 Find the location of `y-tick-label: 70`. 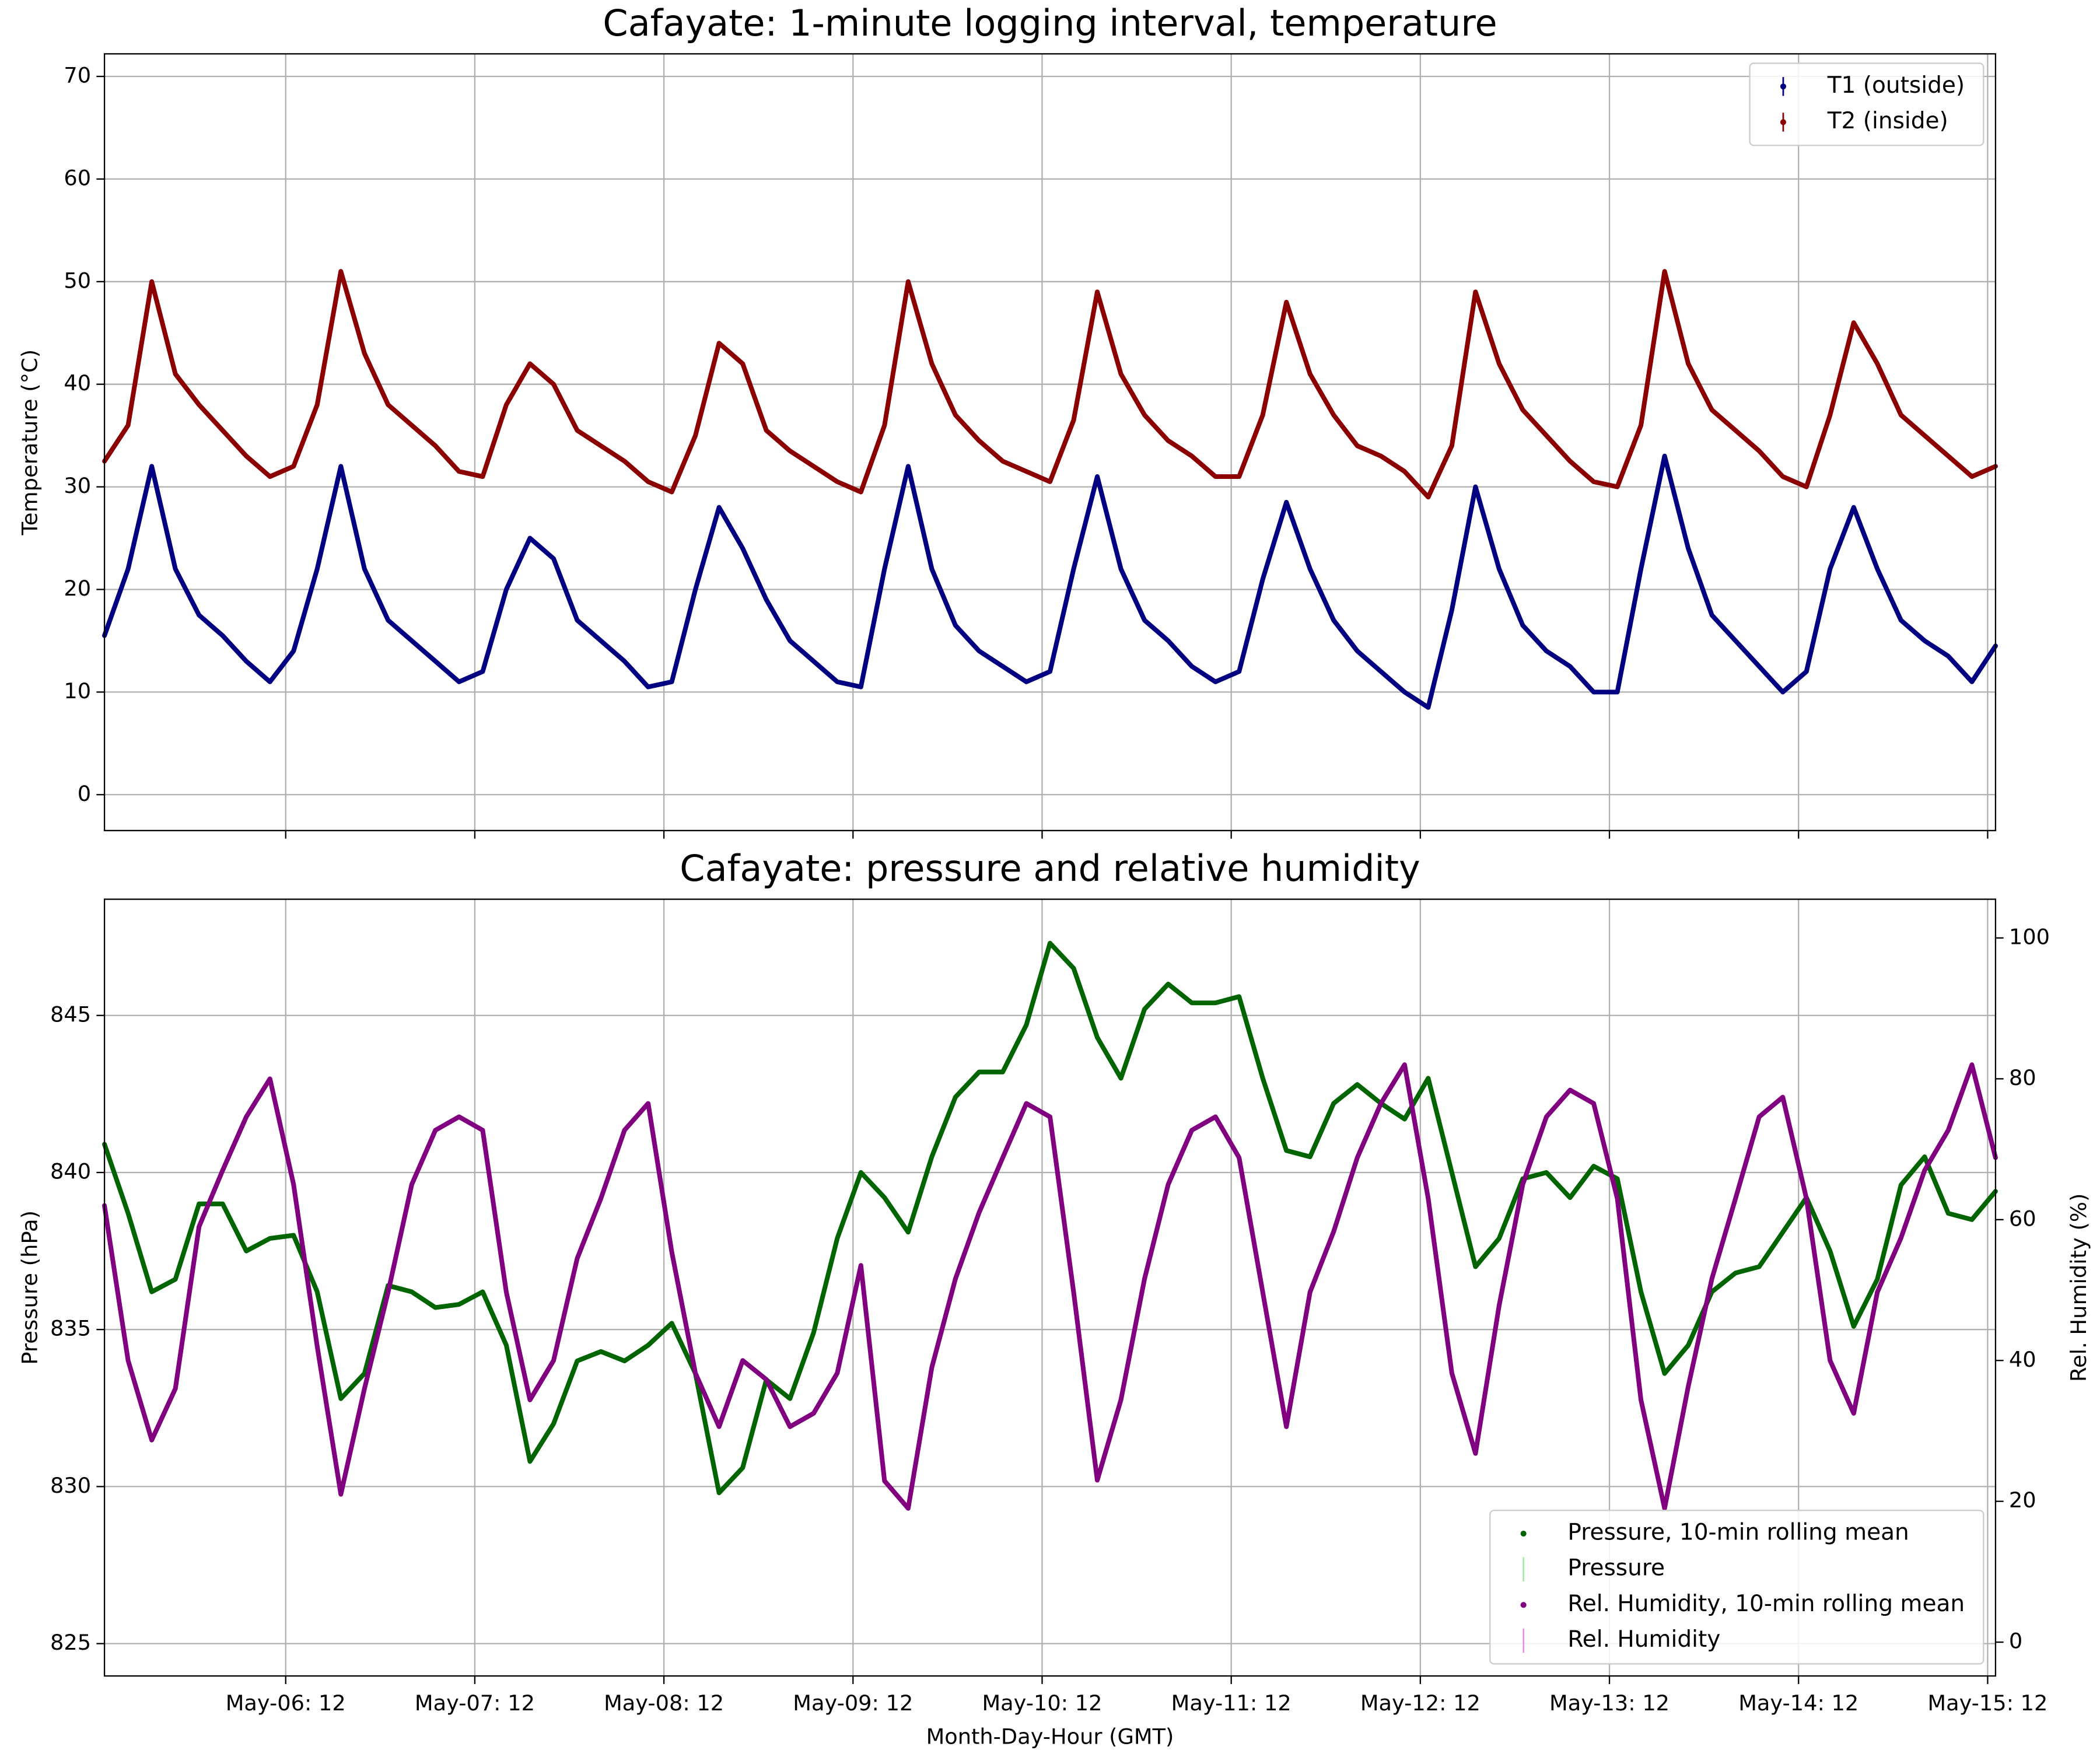

y-tick-label: 70 is located at coordinates (78, 75).